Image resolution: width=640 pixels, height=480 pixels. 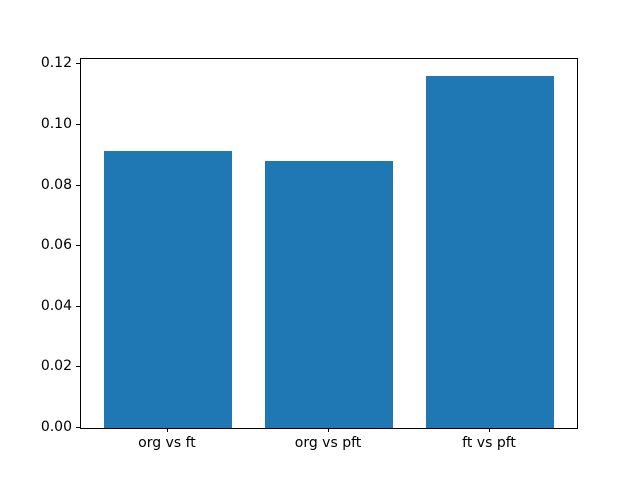 What do you see at coordinates (56, 124) in the screenshot?
I see `y-tick-label: 0.10` at bounding box center [56, 124].